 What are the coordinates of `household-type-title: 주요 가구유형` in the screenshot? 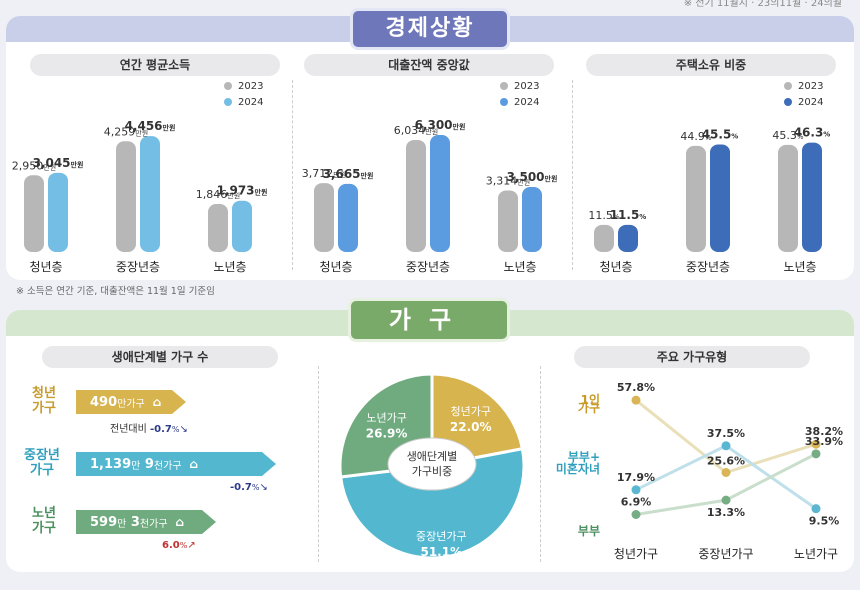 It's located at (692, 357).